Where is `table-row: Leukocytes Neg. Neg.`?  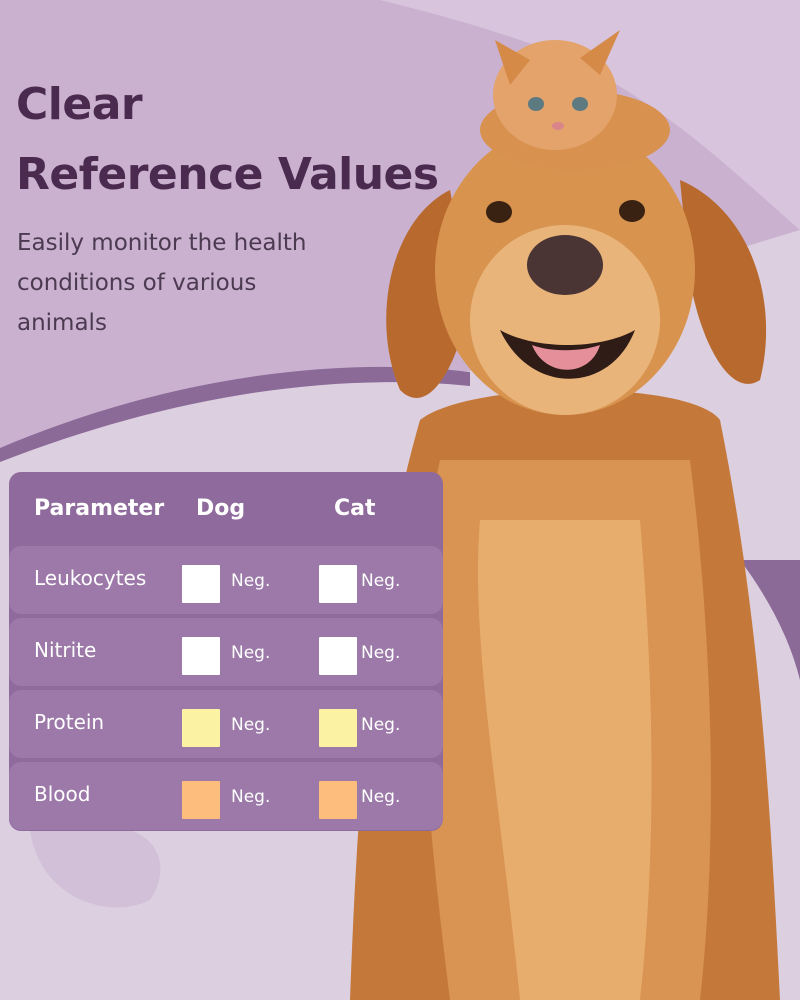
table-row: Leukocytes Neg. Neg. is located at coordinates (226, 580).